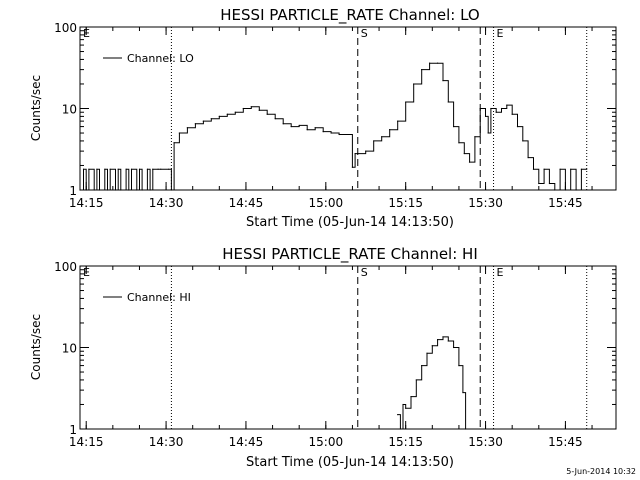 Image resolution: width=640 pixels, height=480 pixels. I want to click on chart-title: HESSI PARTICLE_RATE Channel: HI, so click(350, 254).